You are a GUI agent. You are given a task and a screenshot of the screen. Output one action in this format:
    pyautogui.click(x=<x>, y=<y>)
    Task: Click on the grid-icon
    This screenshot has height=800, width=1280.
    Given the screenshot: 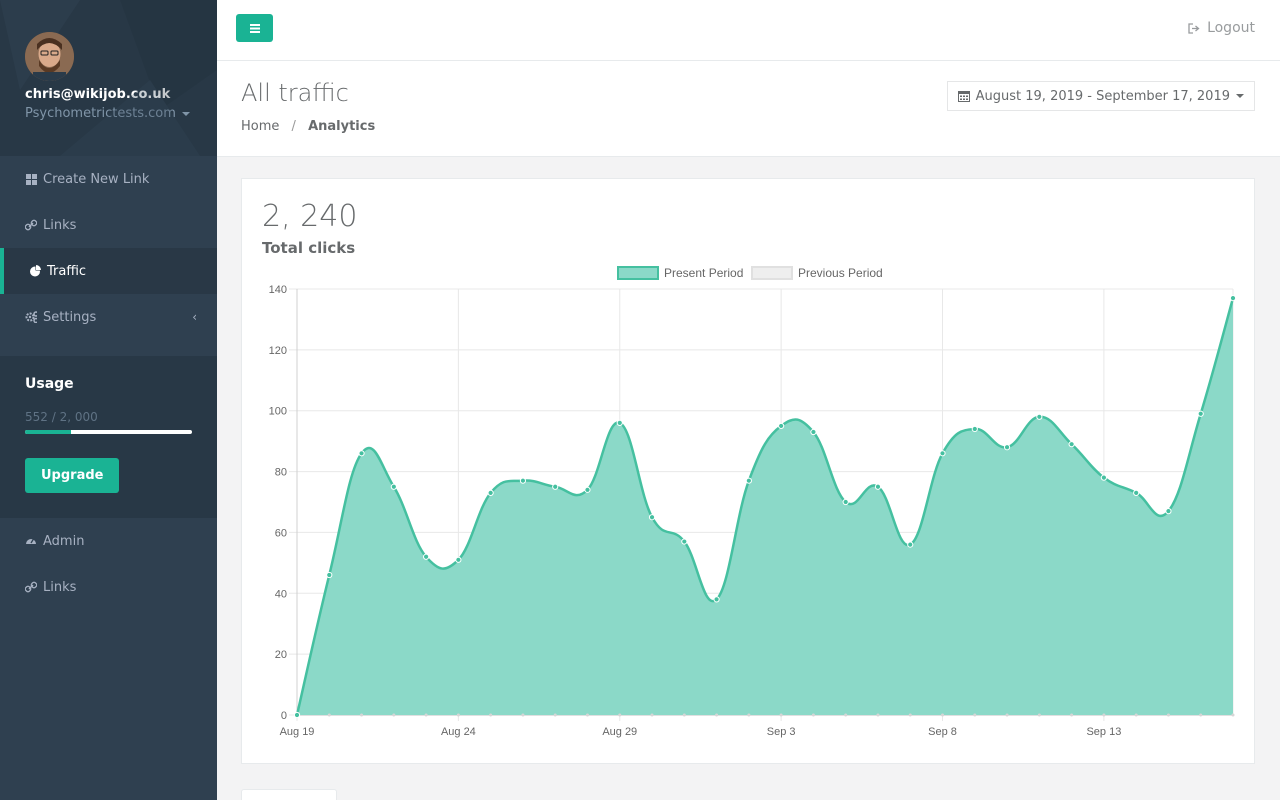 What is the action you would take?
    pyautogui.click(x=31, y=179)
    